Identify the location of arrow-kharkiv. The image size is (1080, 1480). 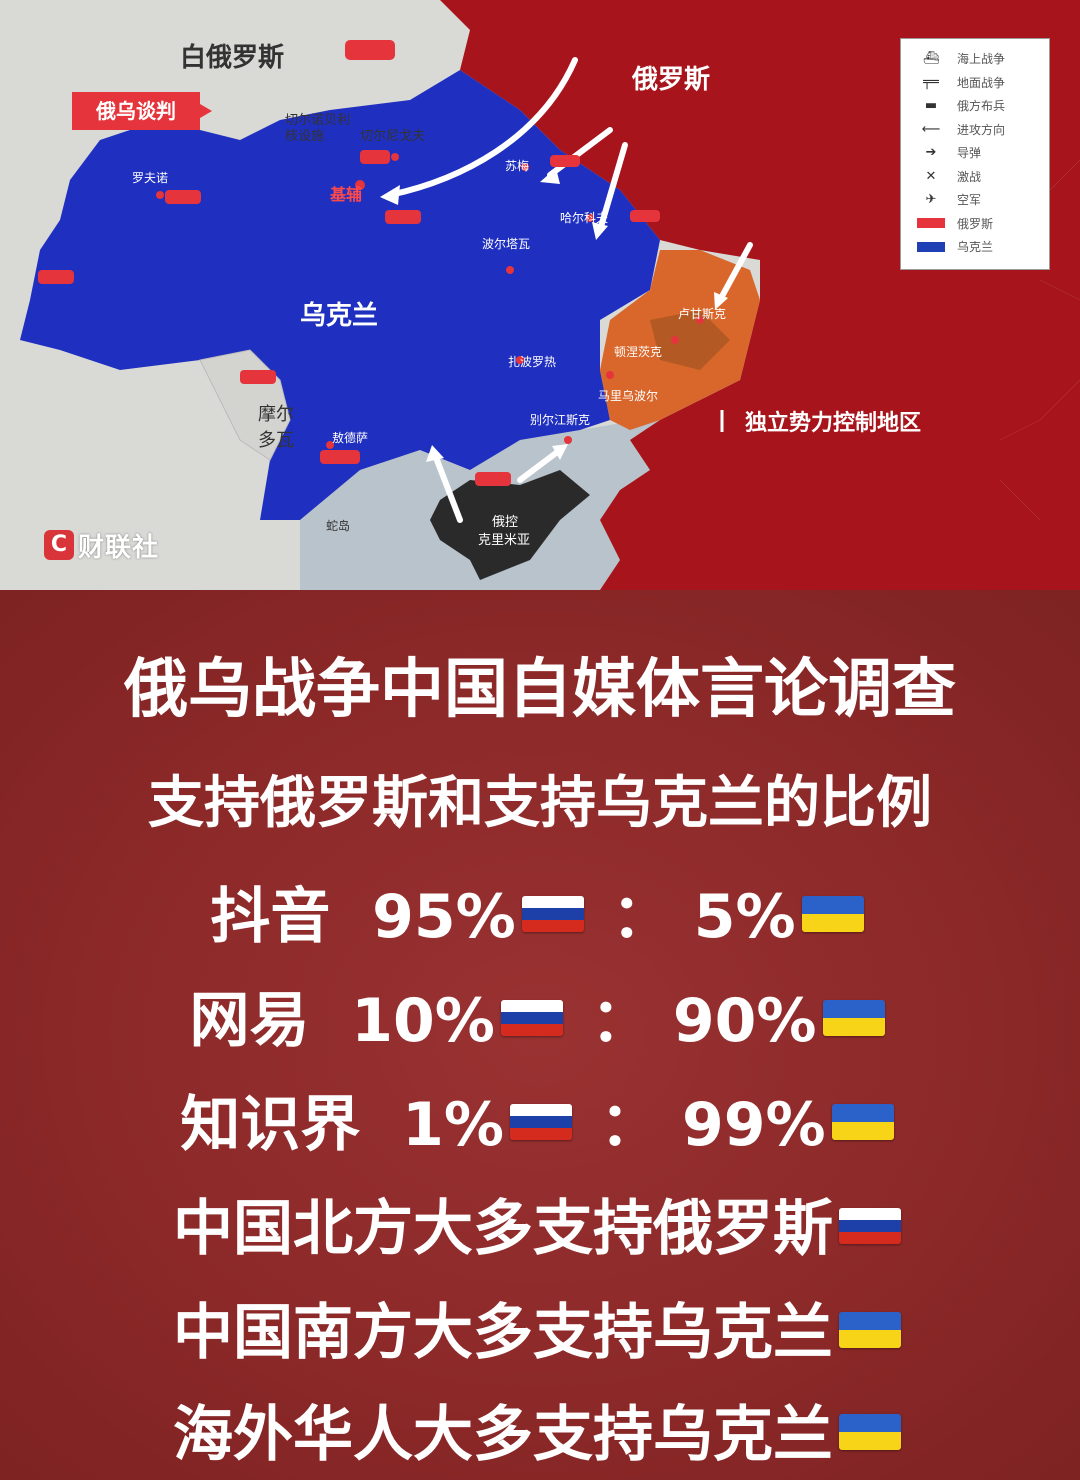
(612, 187).